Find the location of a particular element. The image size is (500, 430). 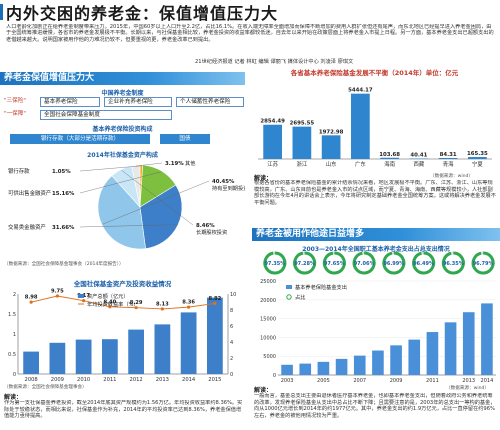

donut-label: 97.65% is located at coordinates (334, 264).